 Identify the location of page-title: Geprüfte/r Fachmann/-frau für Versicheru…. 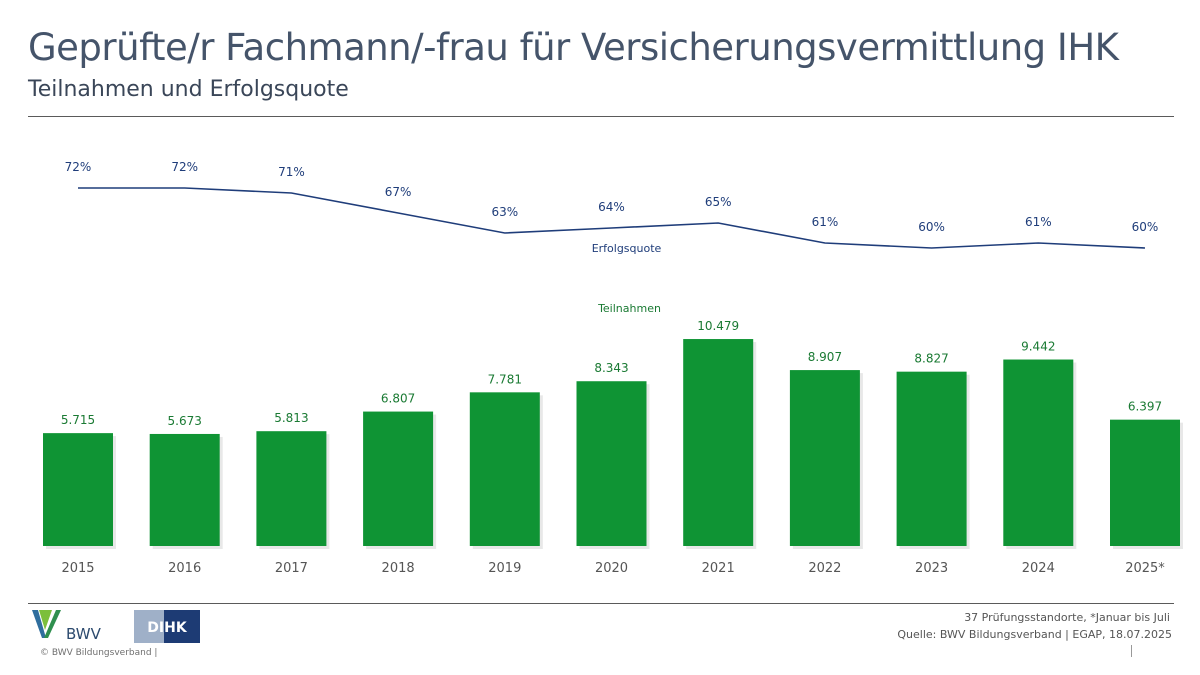
(573, 47).